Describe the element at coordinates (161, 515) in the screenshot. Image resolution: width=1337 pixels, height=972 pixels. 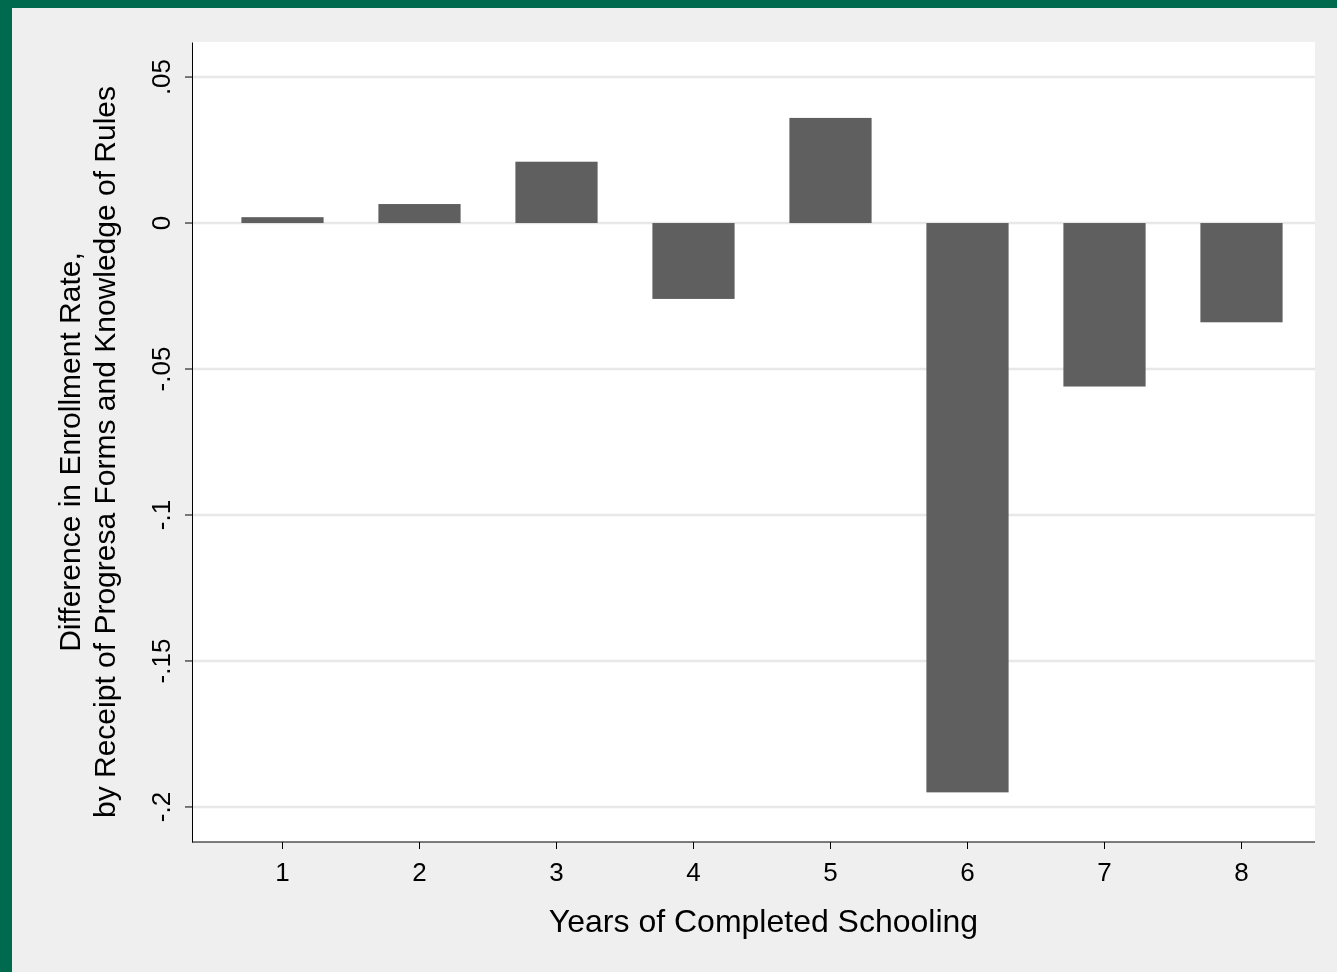
I see `y-tick-label: -.1` at that location.